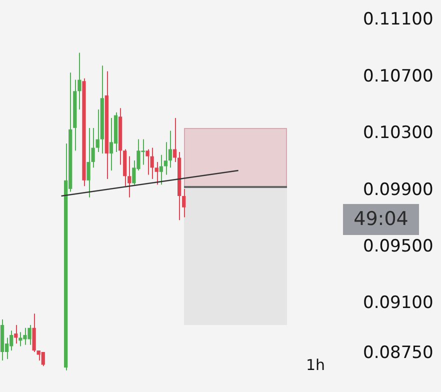 The width and height of the screenshot is (441, 392). I want to click on text: 49:04, so click(381, 219).